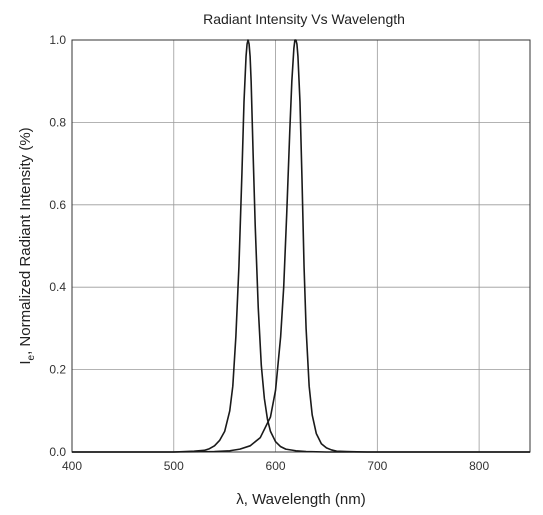 The height and width of the screenshot is (515, 543). What do you see at coordinates (174, 466) in the screenshot?
I see `x-tick-label: 500` at bounding box center [174, 466].